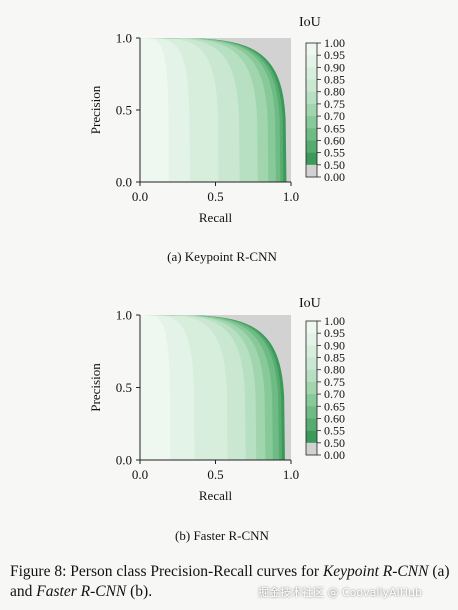 The image size is (458, 610). Describe the element at coordinates (141, 591) in the screenshot. I see `caption-text-3: (b).` at that location.